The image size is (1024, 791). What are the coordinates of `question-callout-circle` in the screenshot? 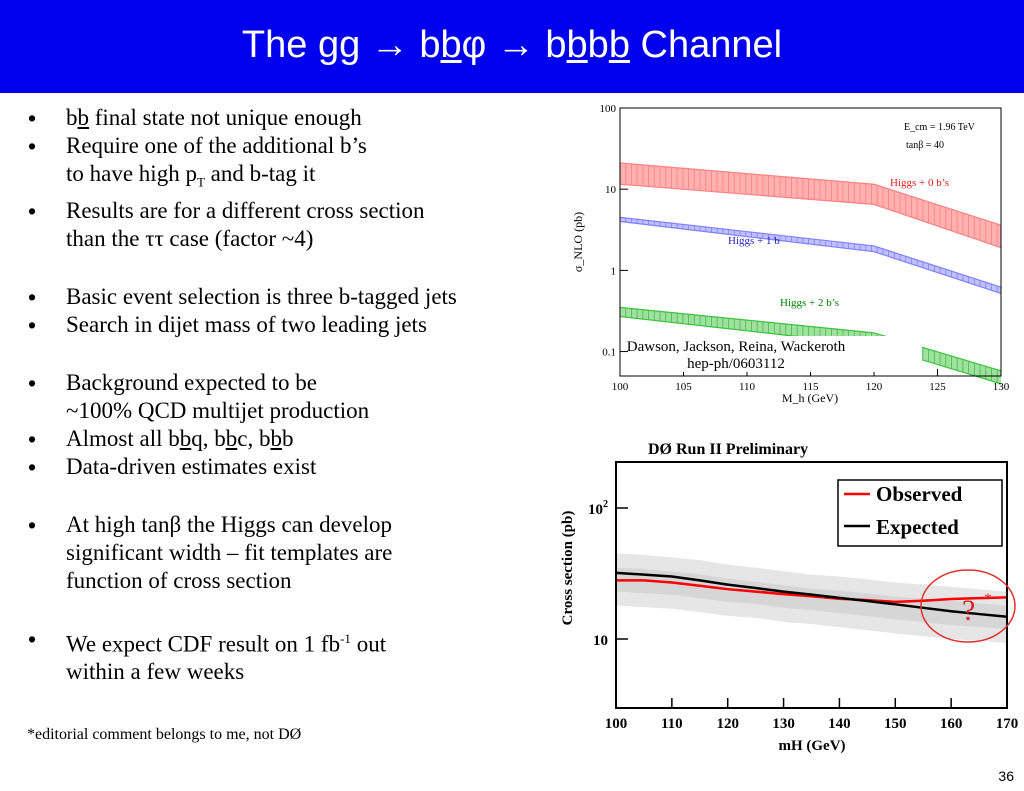 It's located at (968, 606).